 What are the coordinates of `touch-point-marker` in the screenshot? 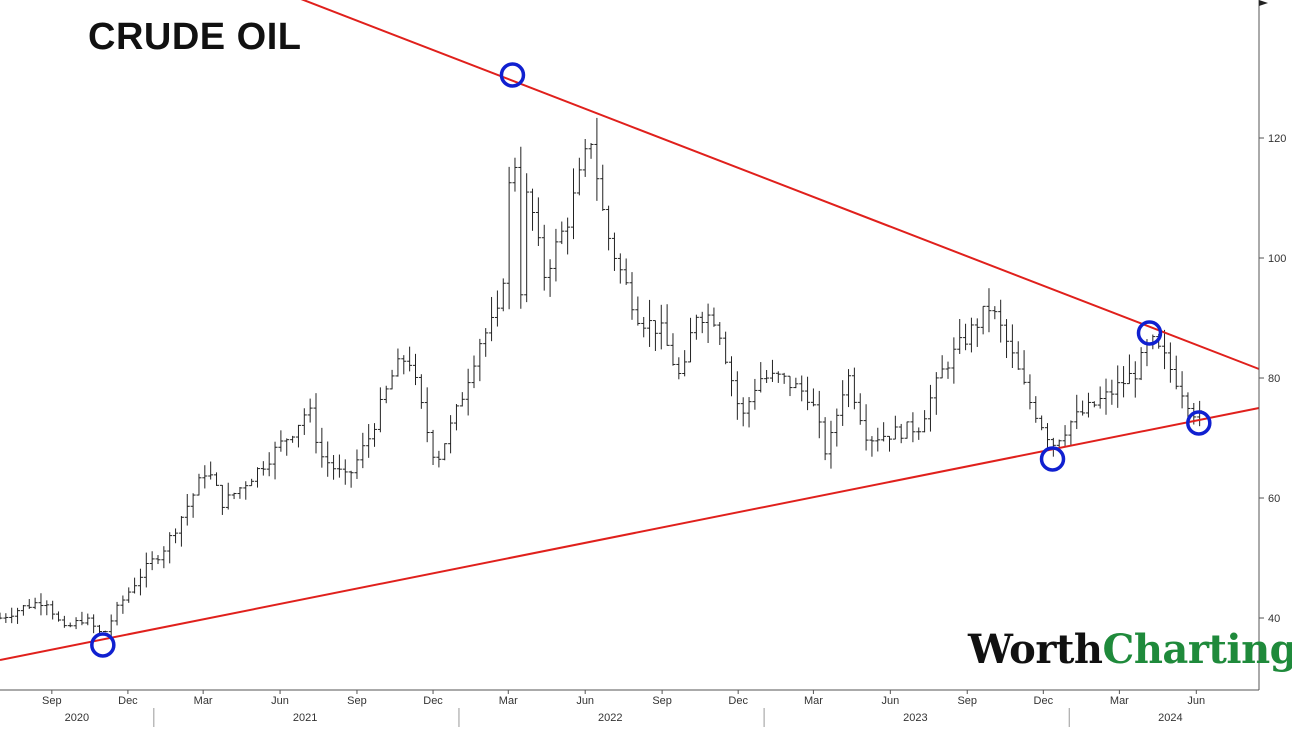 It's located at (1199, 423).